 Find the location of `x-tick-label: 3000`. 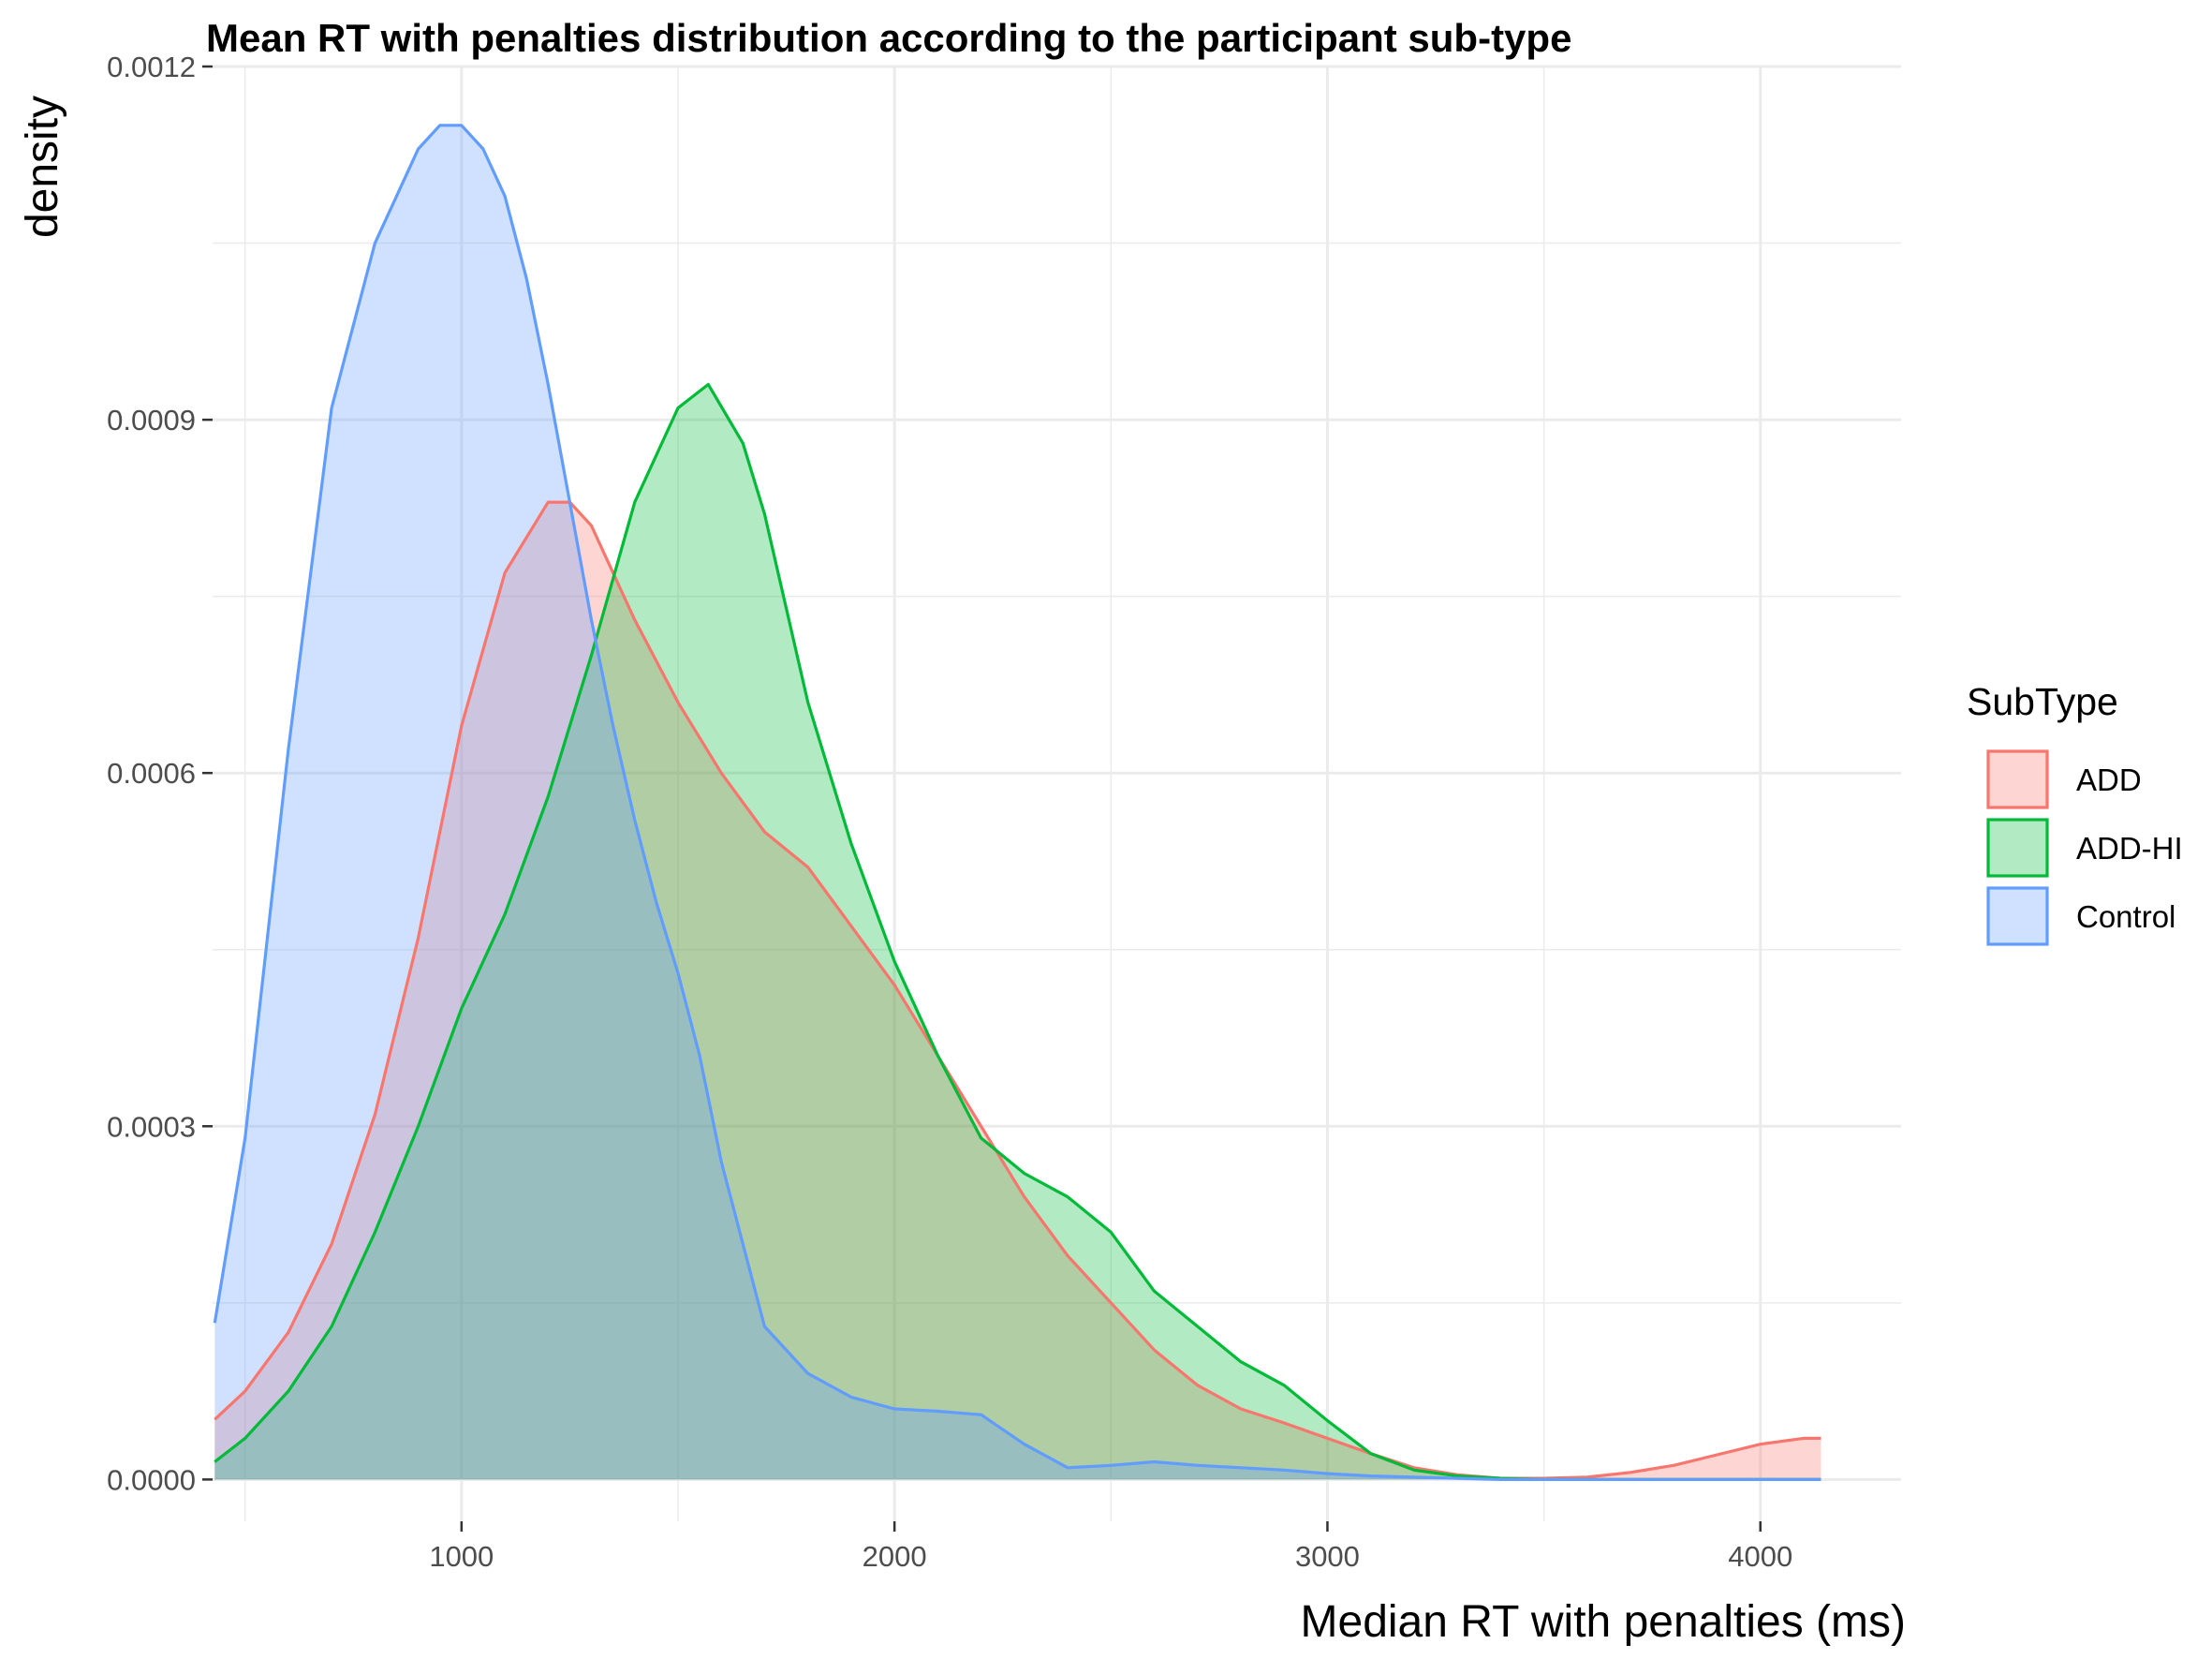

x-tick-label: 3000 is located at coordinates (1328, 1557).